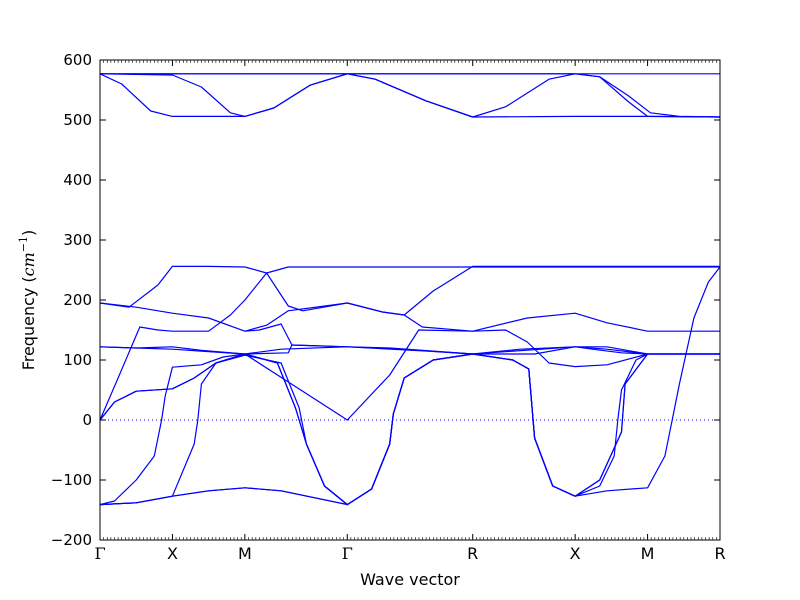 The width and height of the screenshot is (800, 600). What do you see at coordinates (28, 329) in the screenshot?
I see `y-axis-label-text: Frequency` at bounding box center [28, 329].